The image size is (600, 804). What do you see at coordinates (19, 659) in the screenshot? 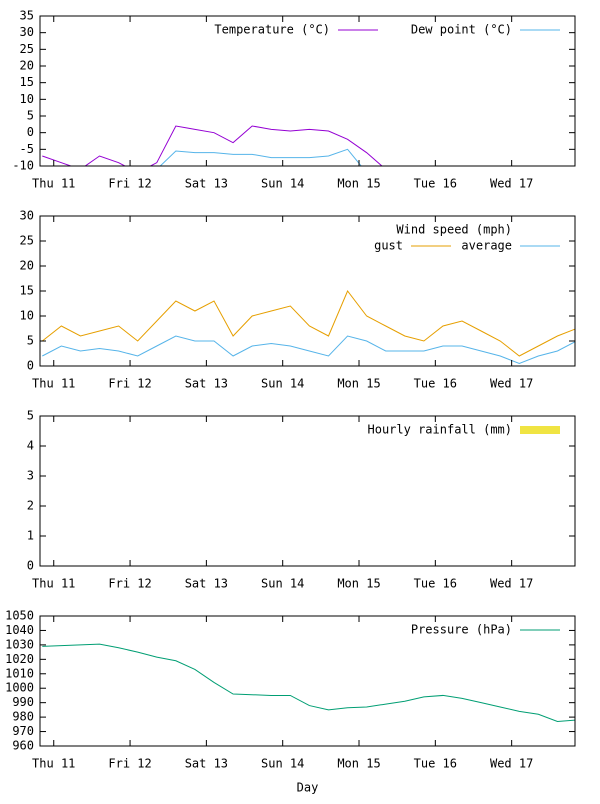
I see `y-tick-label: 1020` at bounding box center [19, 659].